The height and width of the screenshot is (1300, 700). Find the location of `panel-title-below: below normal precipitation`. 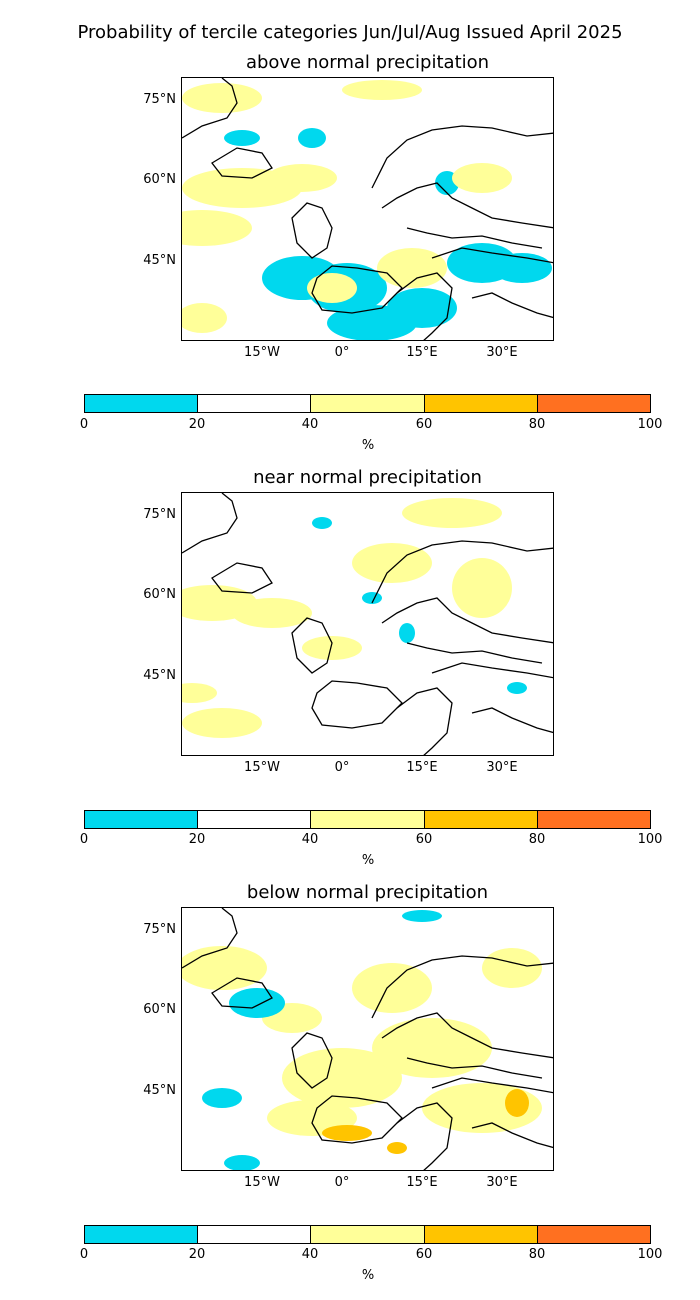

panel-title-below: below normal precipitation is located at coordinates (367, 892).